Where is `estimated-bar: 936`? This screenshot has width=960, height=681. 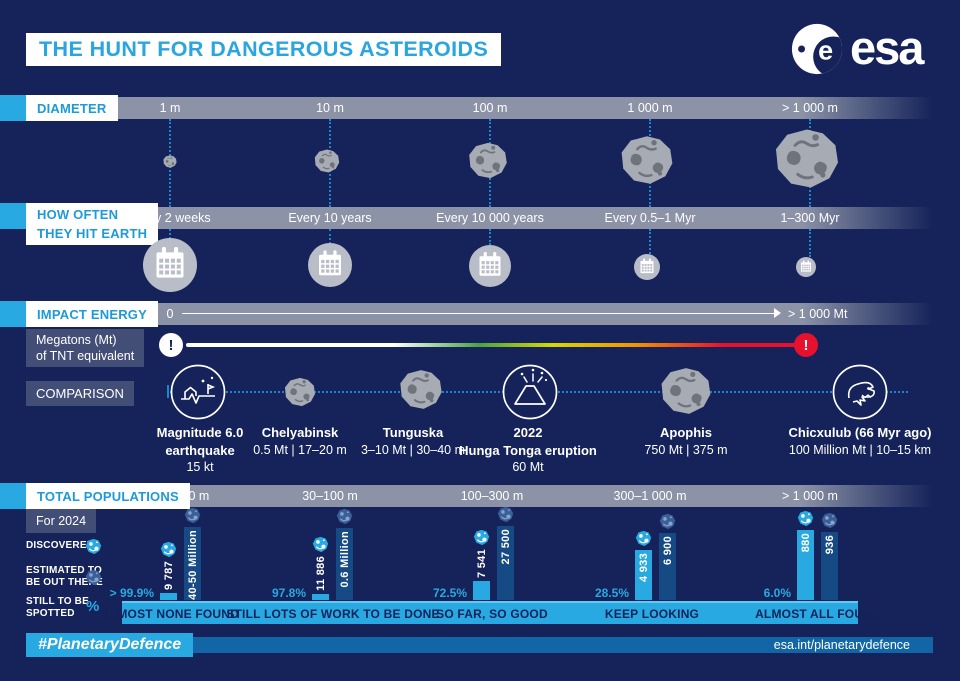 estimated-bar: 936 is located at coordinates (829, 566).